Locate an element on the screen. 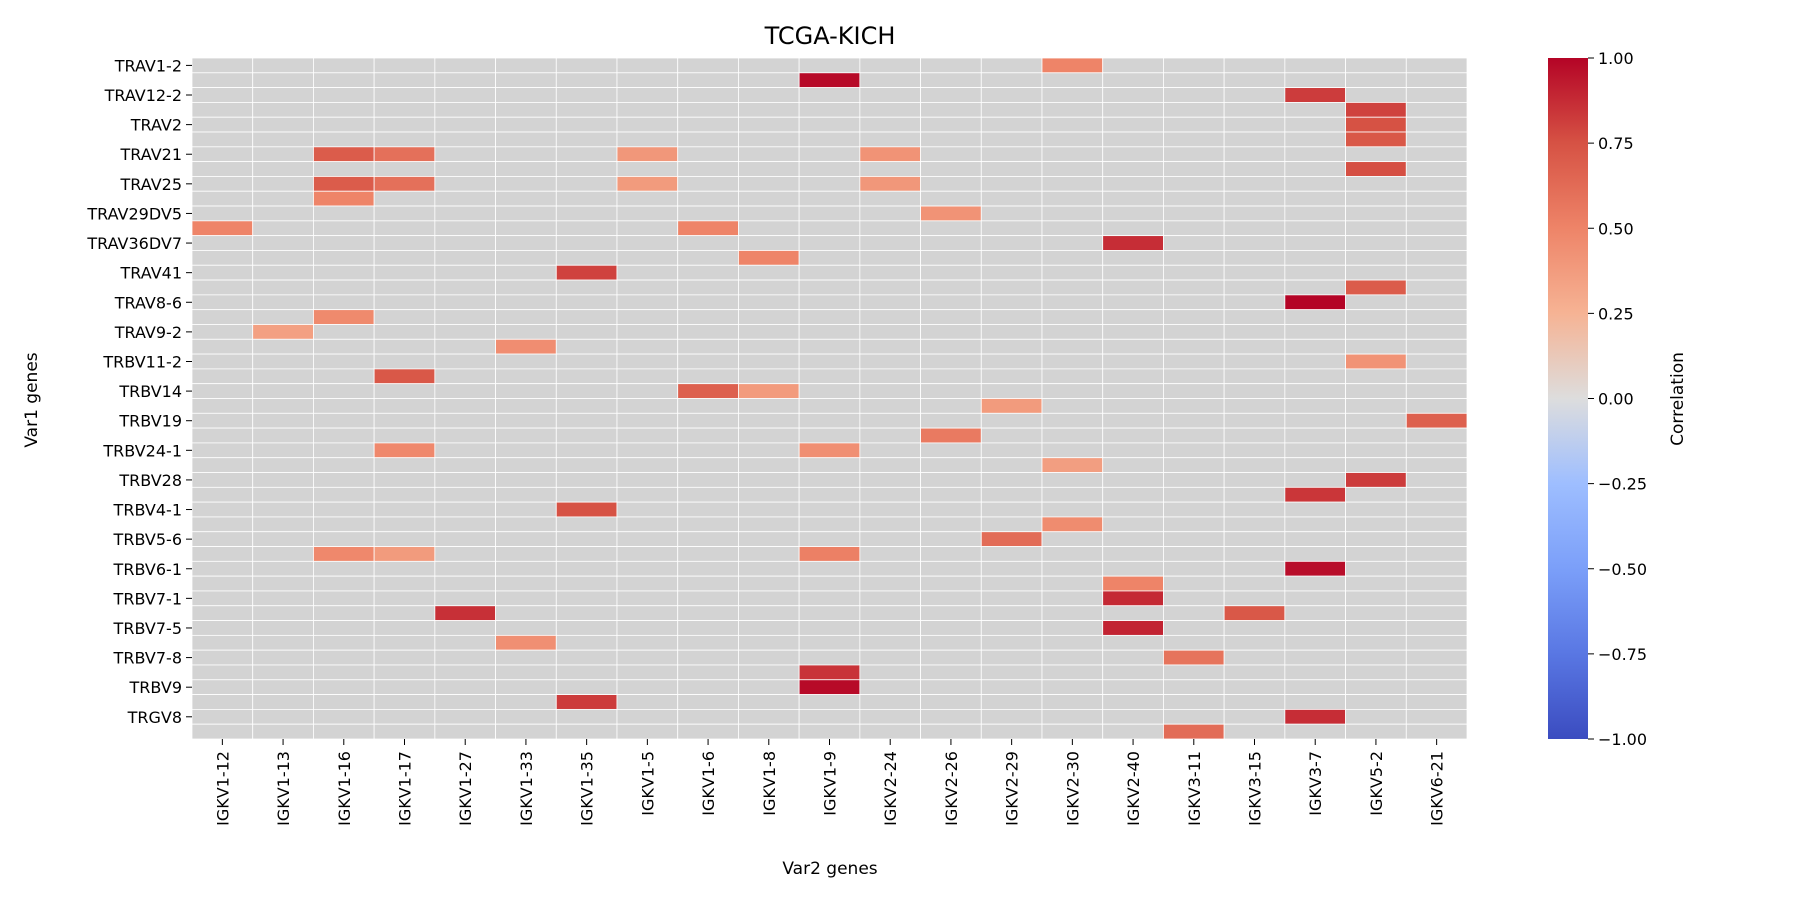 The image size is (1800, 900). y-tick-label: TRBV5-6 is located at coordinates (147, 539).